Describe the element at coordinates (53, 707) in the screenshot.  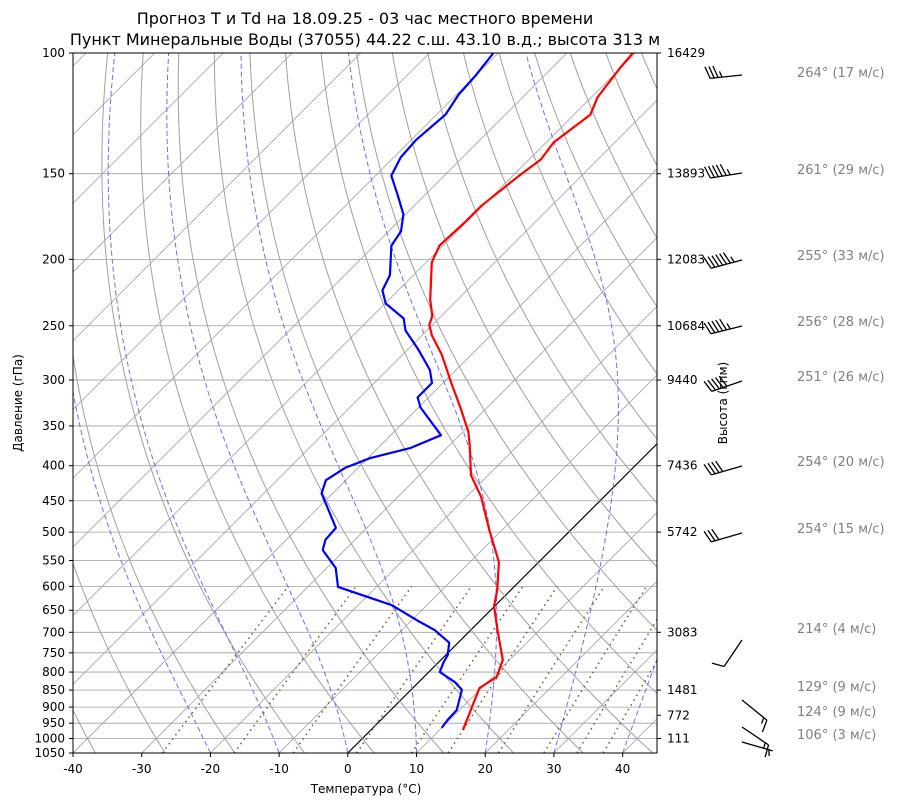
I see `y-tick-label: 900` at that location.